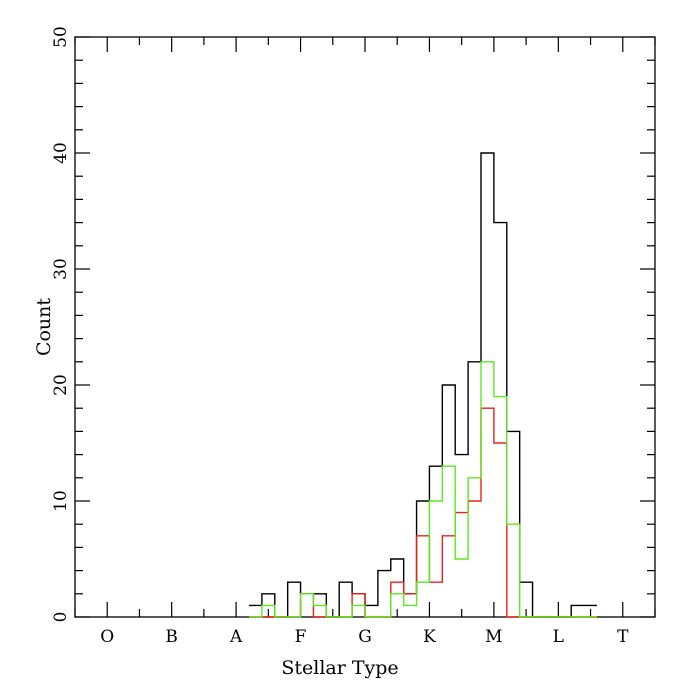  What do you see at coordinates (493, 637) in the screenshot?
I see `x-tick-label: M` at bounding box center [493, 637].